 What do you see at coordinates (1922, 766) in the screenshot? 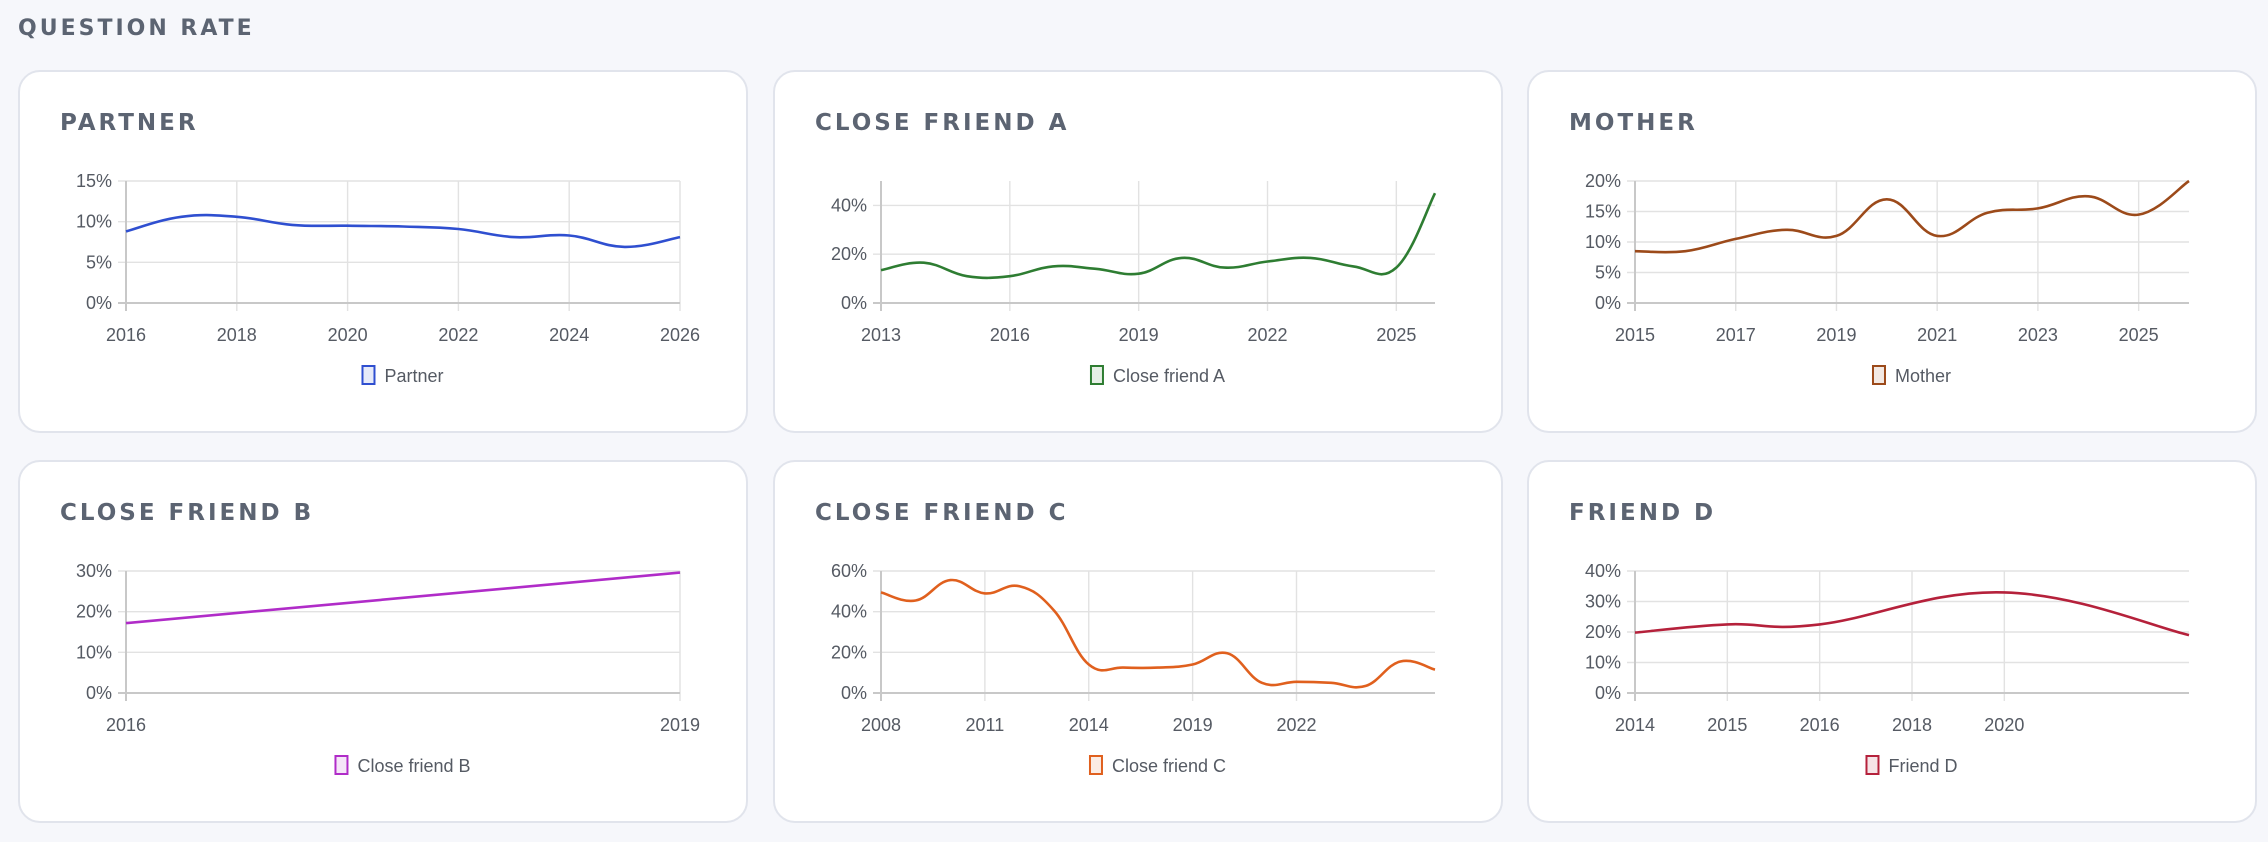
I see `legend-label: Friend D` at bounding box center [1922, 766].